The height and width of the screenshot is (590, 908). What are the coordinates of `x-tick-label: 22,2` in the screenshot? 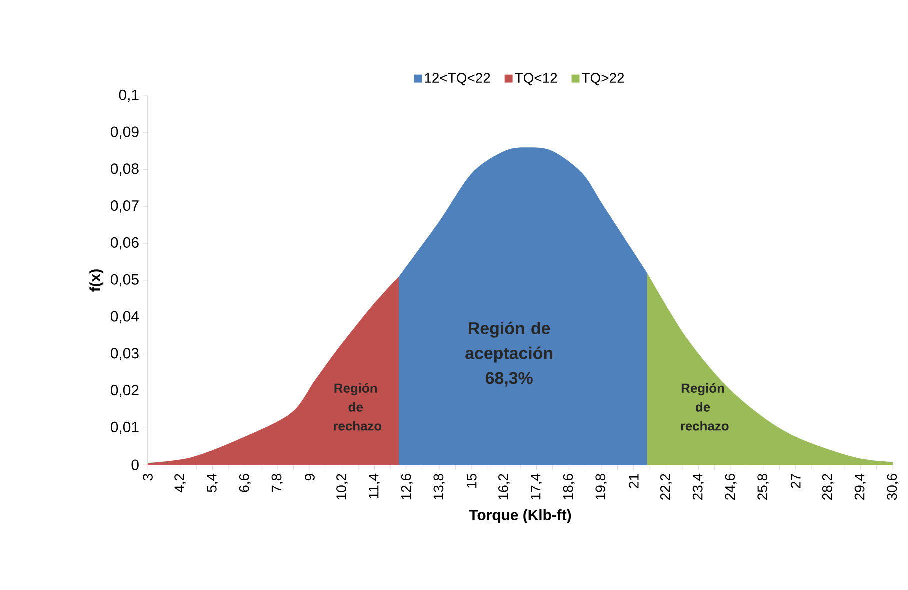 It's located at (666, 487).